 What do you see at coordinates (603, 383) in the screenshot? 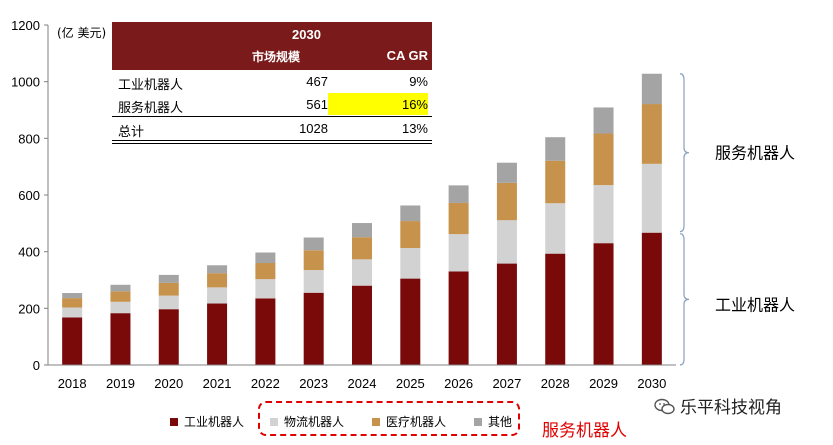
I see `x-tick-label: 2029` at bounding box center [603, 383].